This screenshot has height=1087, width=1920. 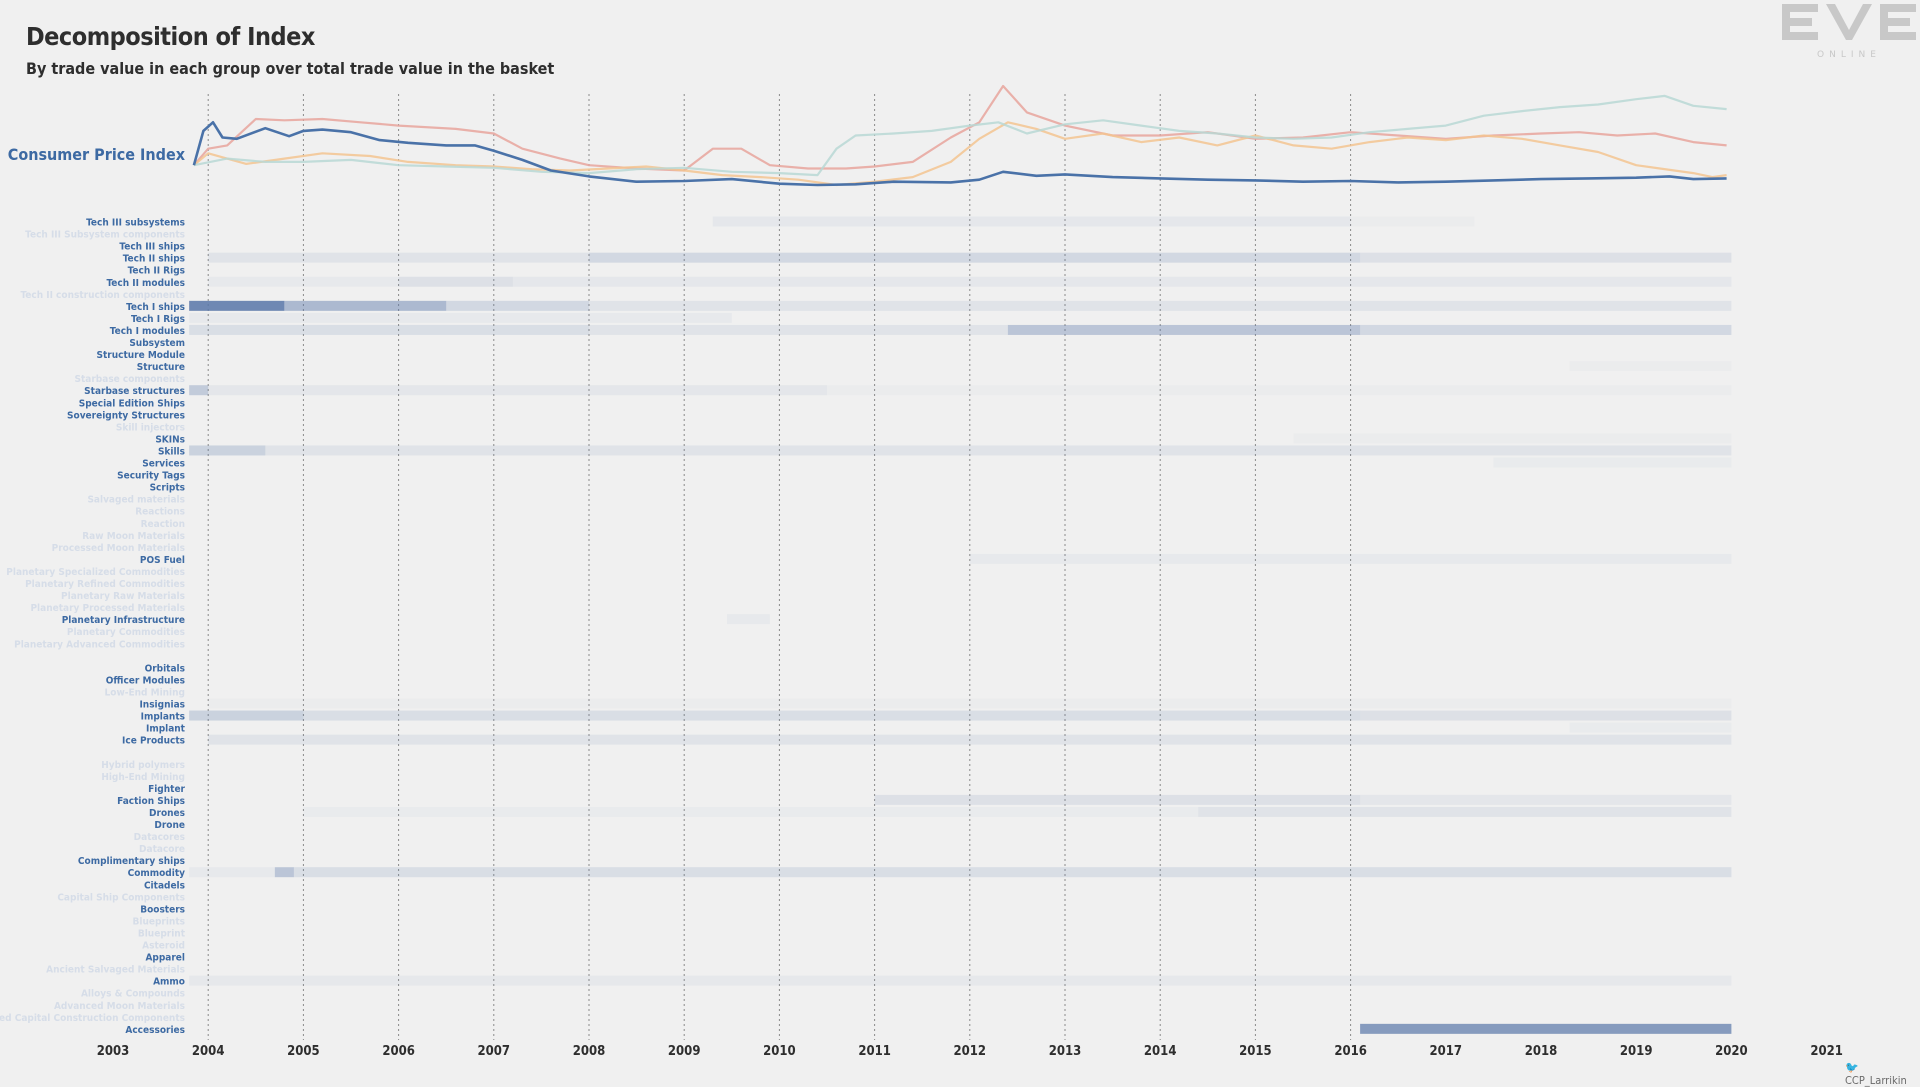 What do you see at coordinates (1849, 32) in the screenshot?
I see `eve-online-logo: ONLINE` at bounding box center [1849, 32].